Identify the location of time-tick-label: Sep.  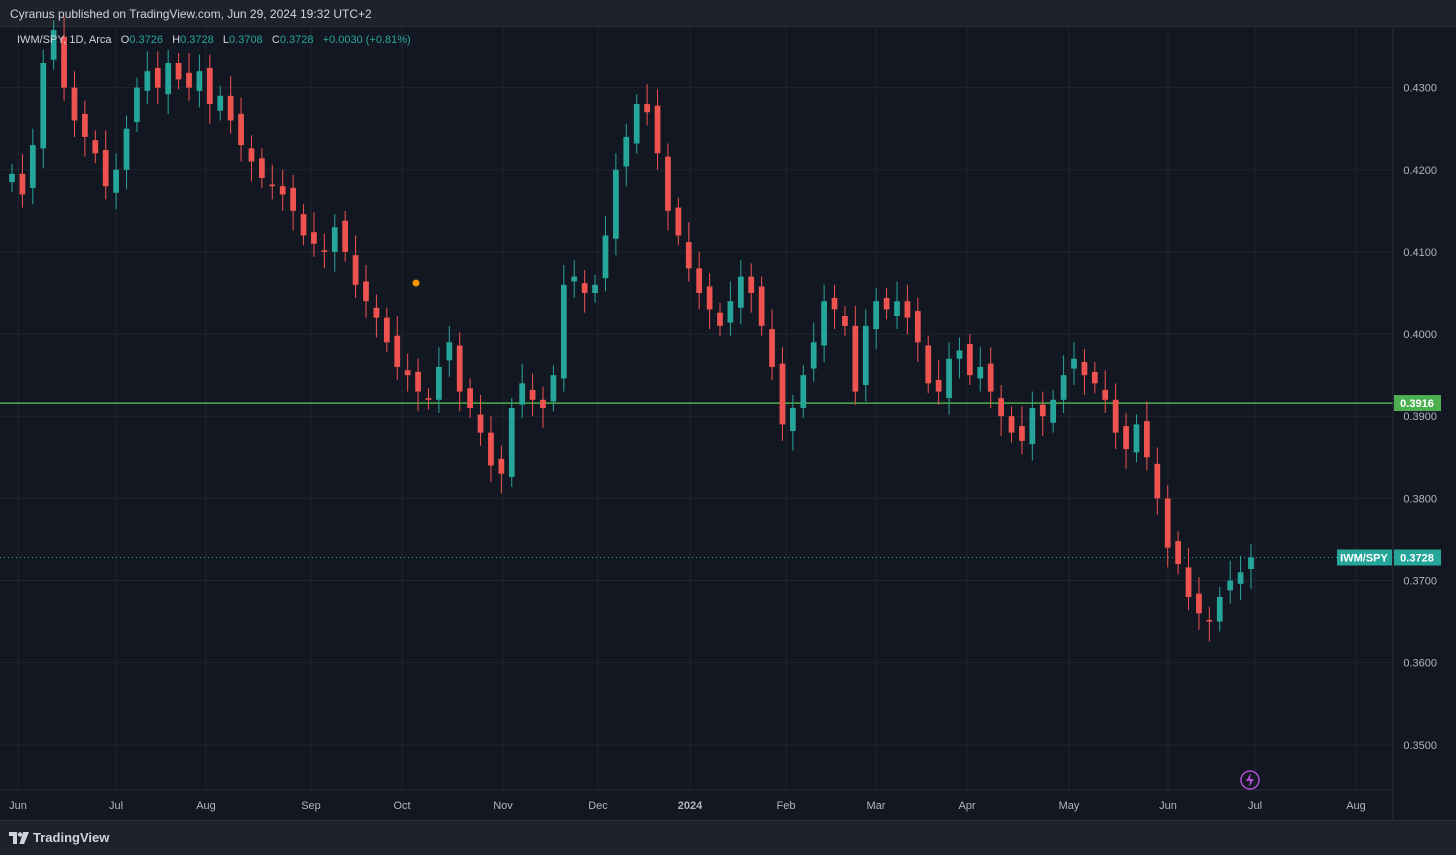
(311, 806).